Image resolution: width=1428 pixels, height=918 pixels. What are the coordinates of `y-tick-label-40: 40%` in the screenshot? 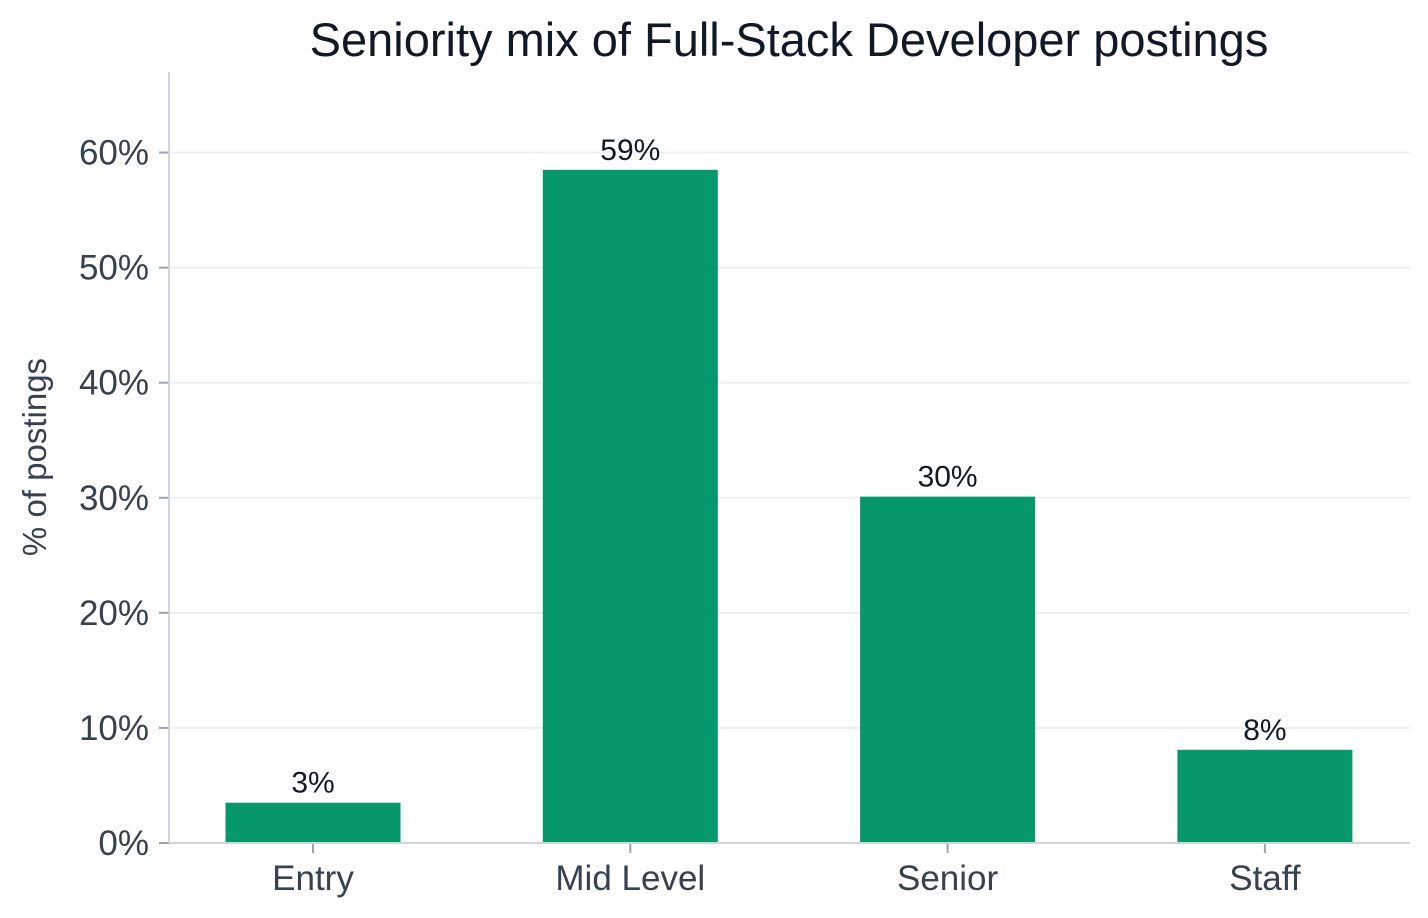 It's located at (114, 383).